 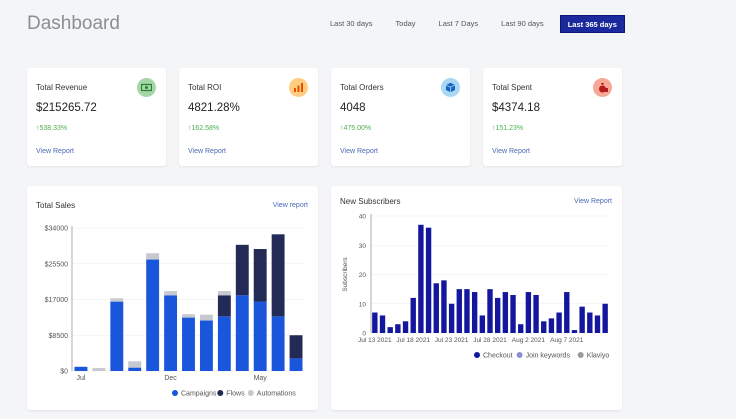 I want to click on range-today: Today, so click(x=405, y=23).